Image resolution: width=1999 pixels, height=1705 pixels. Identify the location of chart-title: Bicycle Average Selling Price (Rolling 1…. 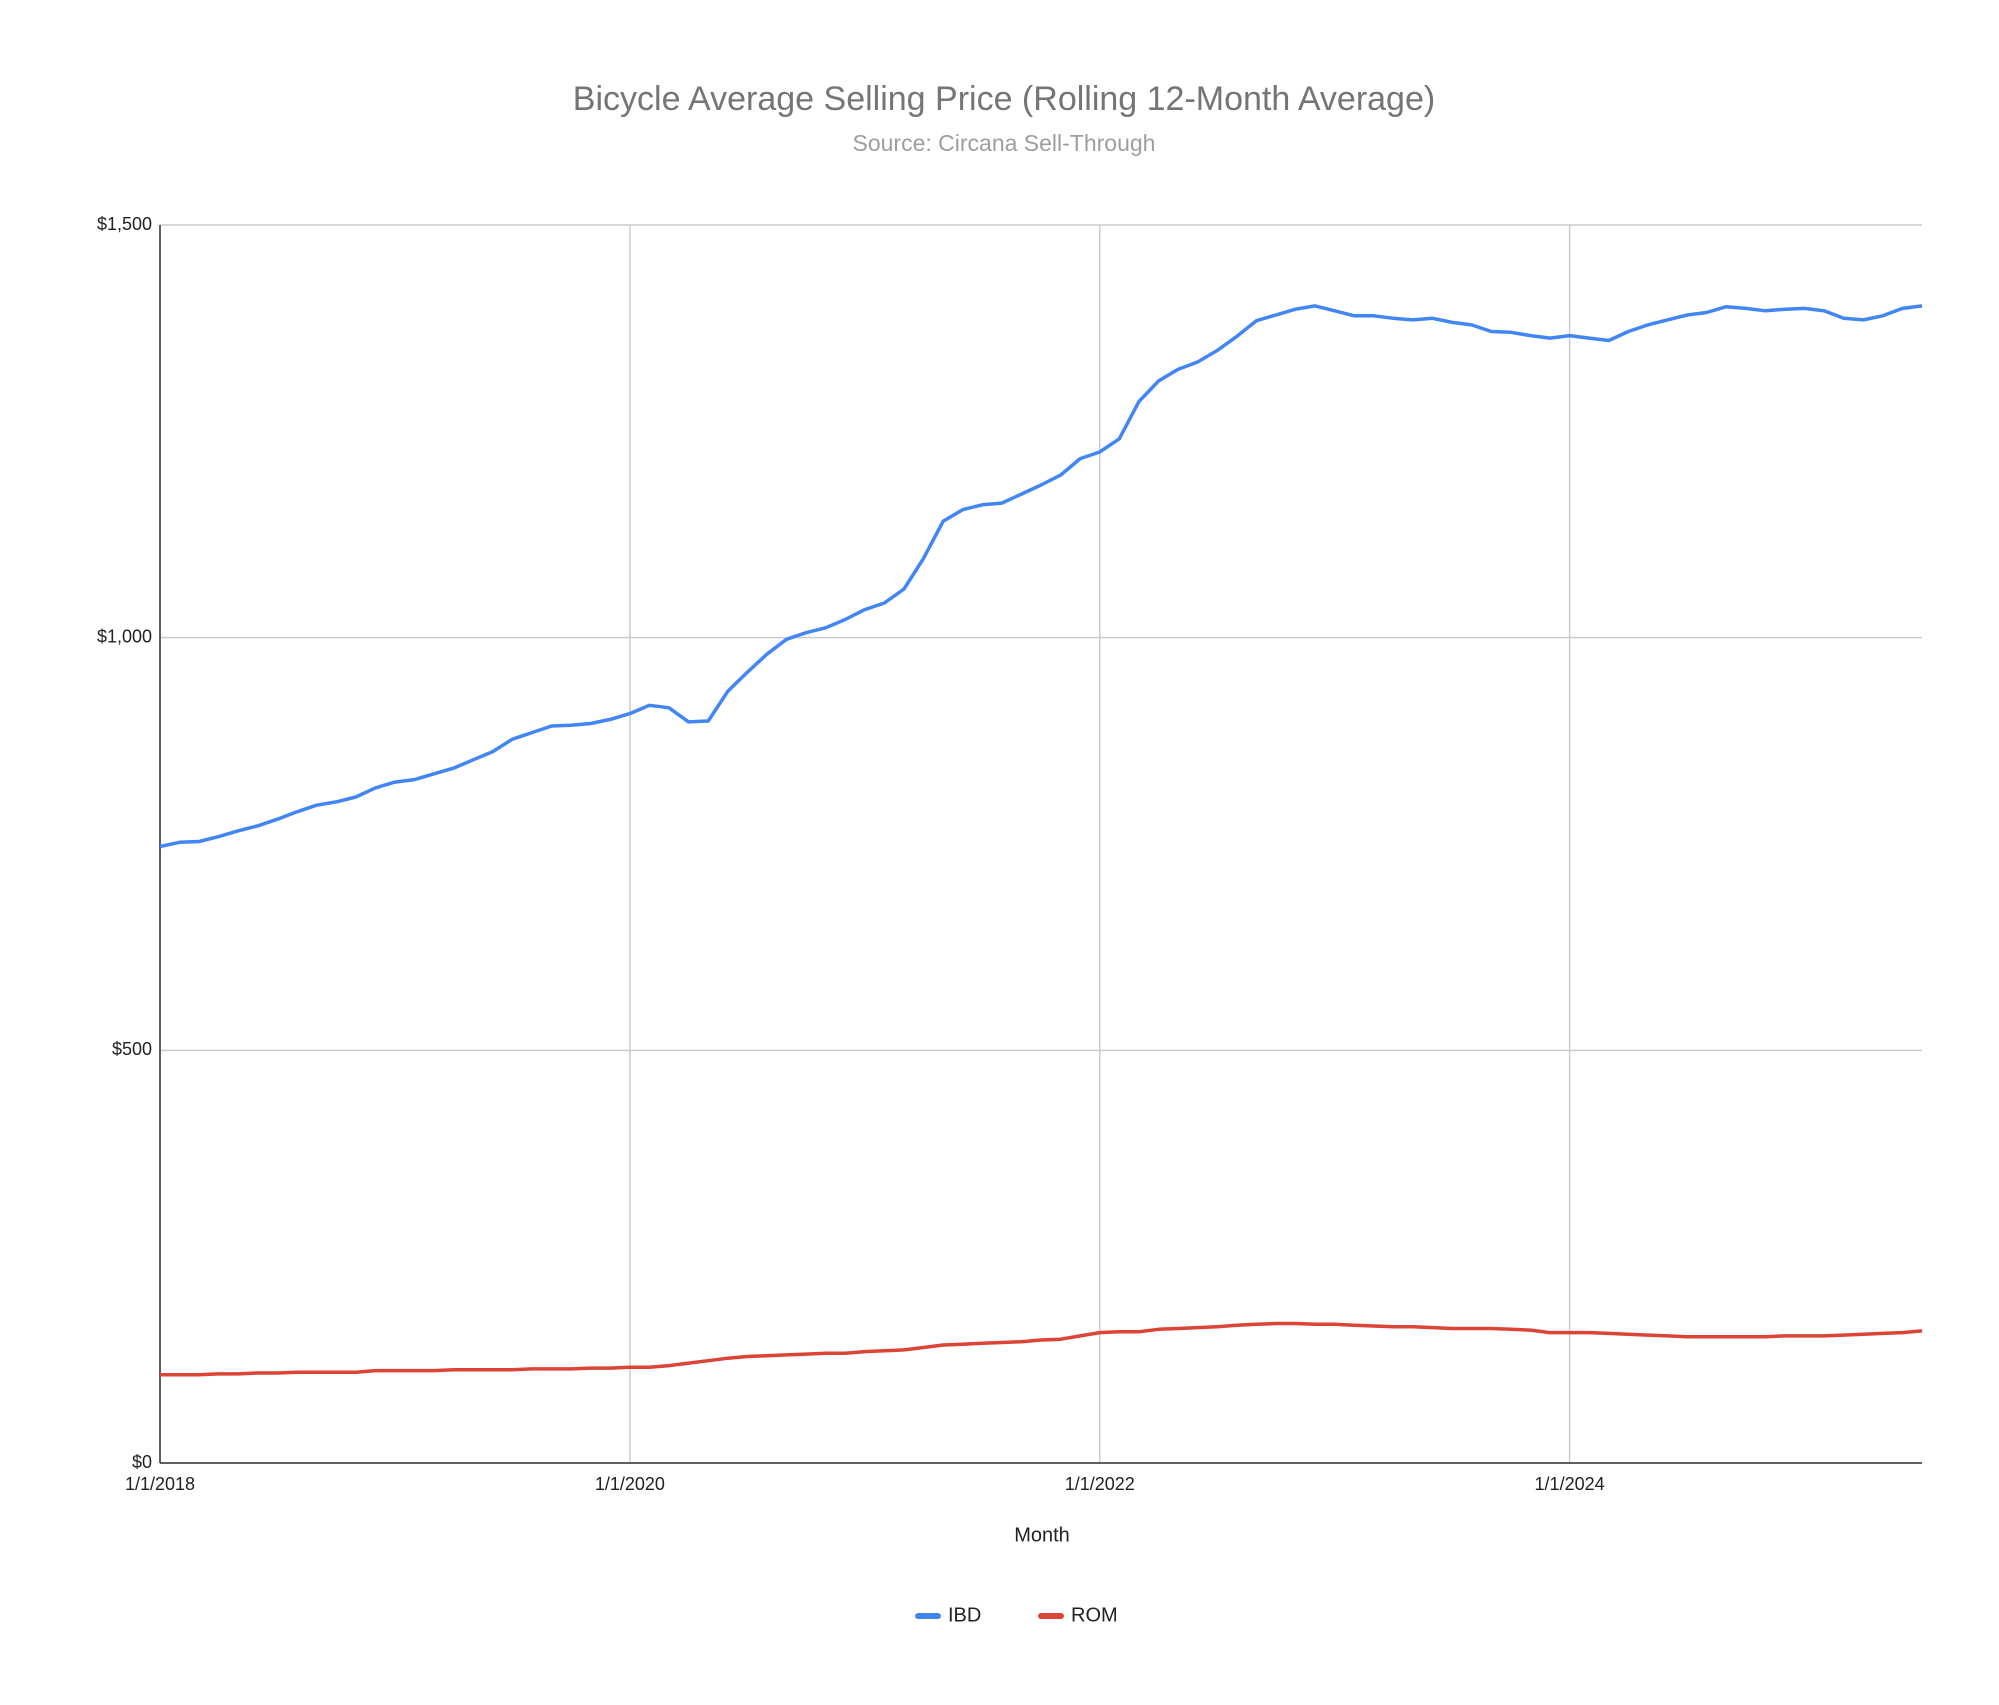
(1004, 99).